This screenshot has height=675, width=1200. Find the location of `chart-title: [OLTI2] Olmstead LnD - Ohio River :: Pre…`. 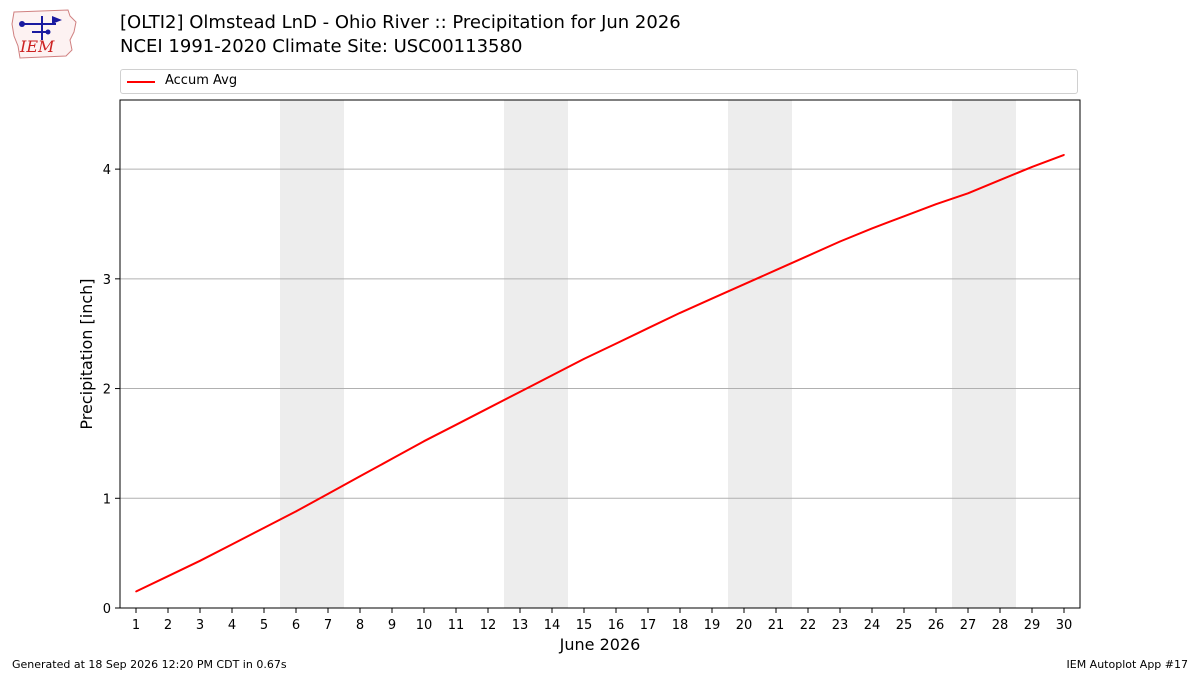

chart-title: [OLTI2] Olmstead LnD - Ohio River :: Pre… is located at coordinates (400, 22).